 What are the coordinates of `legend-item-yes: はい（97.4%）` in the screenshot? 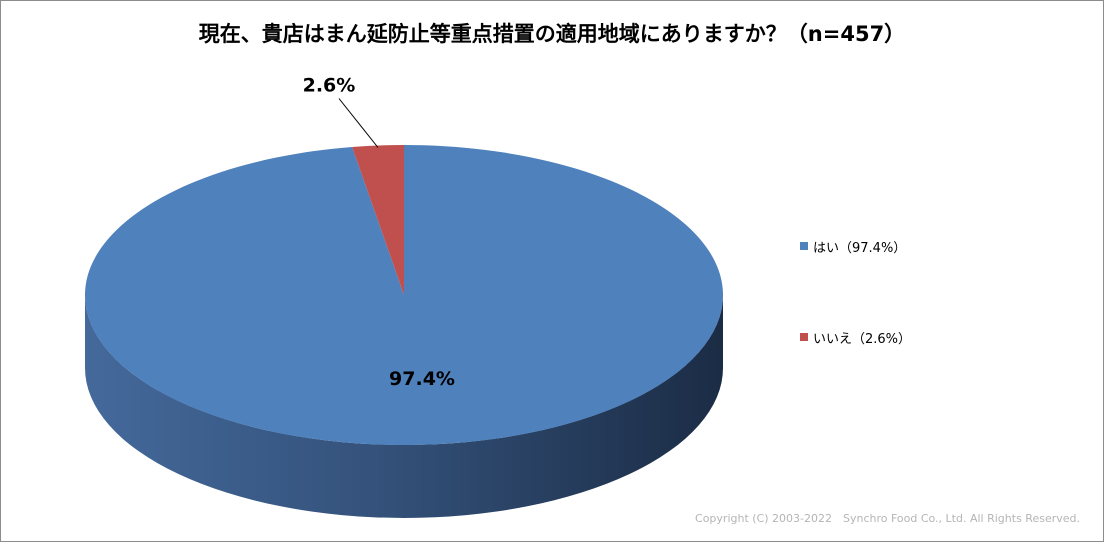 It's located at (855, 246).